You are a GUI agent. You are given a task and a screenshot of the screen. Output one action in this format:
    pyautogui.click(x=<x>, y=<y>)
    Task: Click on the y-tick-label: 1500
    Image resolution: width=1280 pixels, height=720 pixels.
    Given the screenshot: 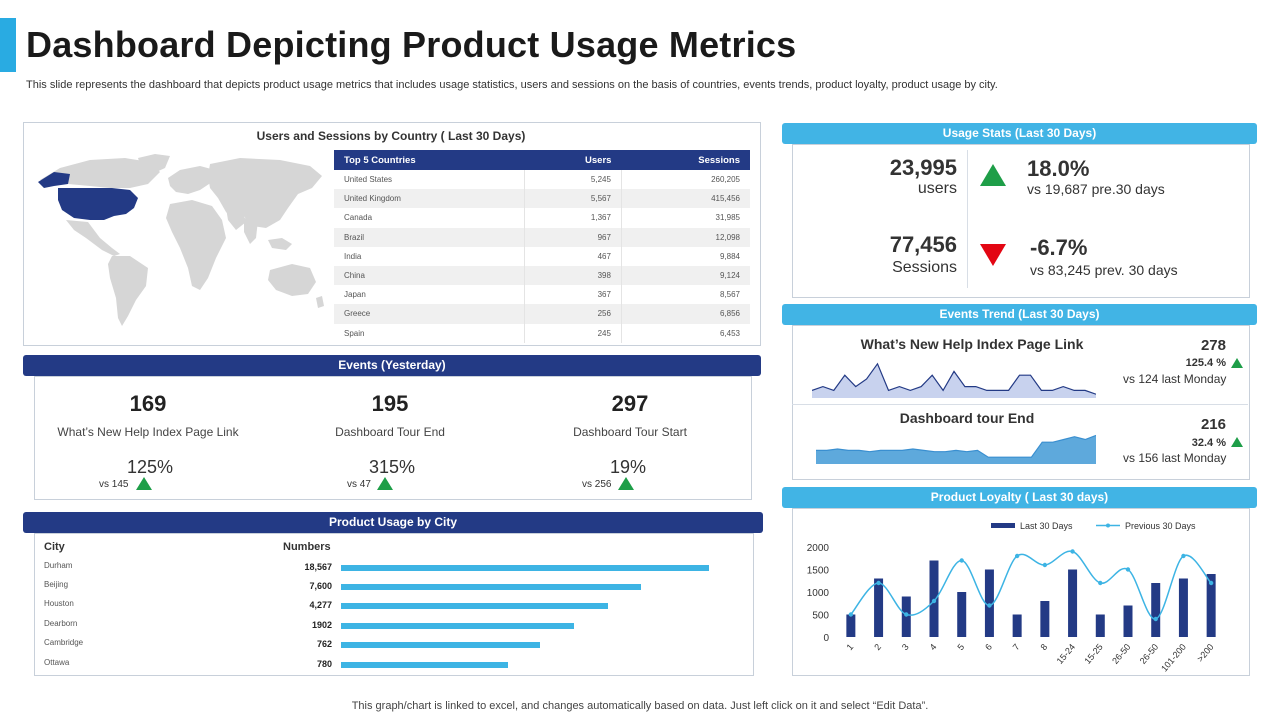 What is the action you would take?
    pyautogui.click(x=818, y=571)
    